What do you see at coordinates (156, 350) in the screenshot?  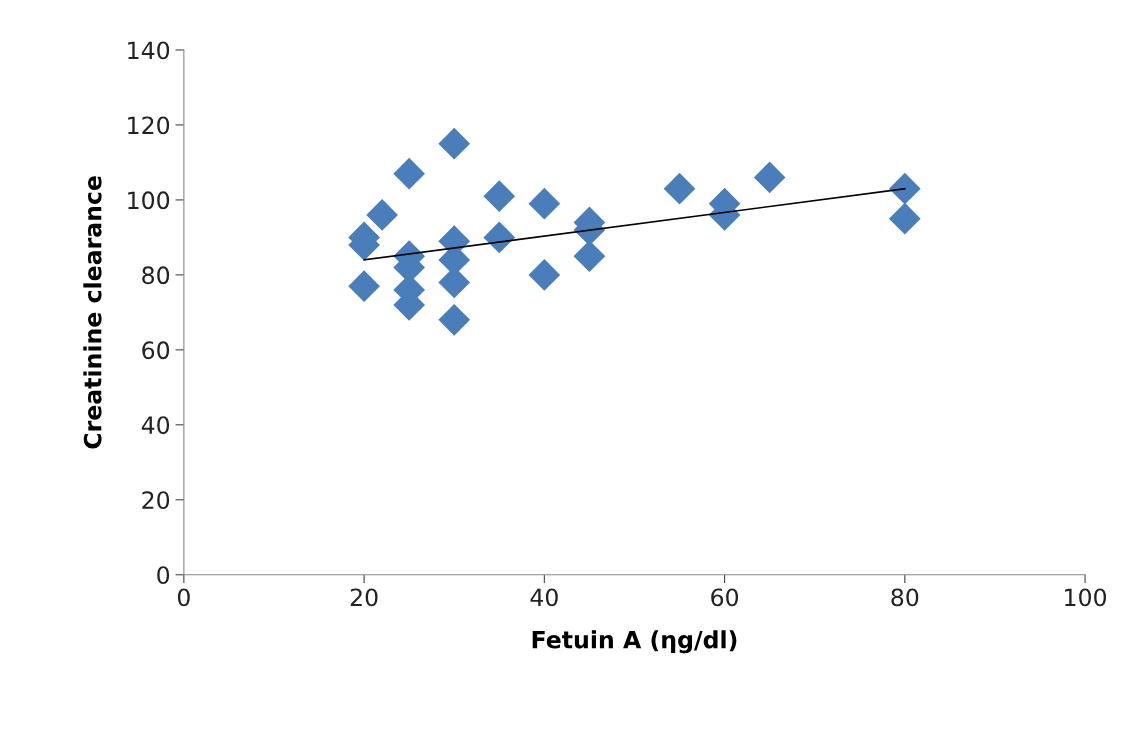 I see `y-tick-label: 60` at bounding box center [156, 350].